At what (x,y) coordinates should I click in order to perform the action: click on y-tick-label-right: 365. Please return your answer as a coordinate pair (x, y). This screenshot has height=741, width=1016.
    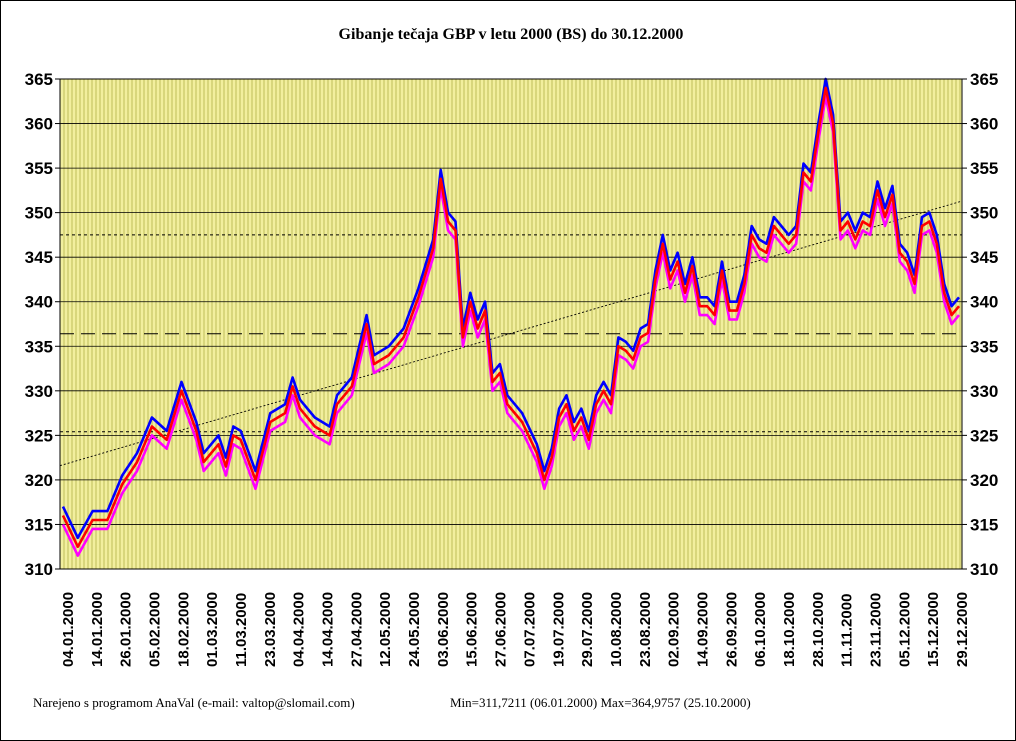
    Looking at the image, I should click on (984, 79).